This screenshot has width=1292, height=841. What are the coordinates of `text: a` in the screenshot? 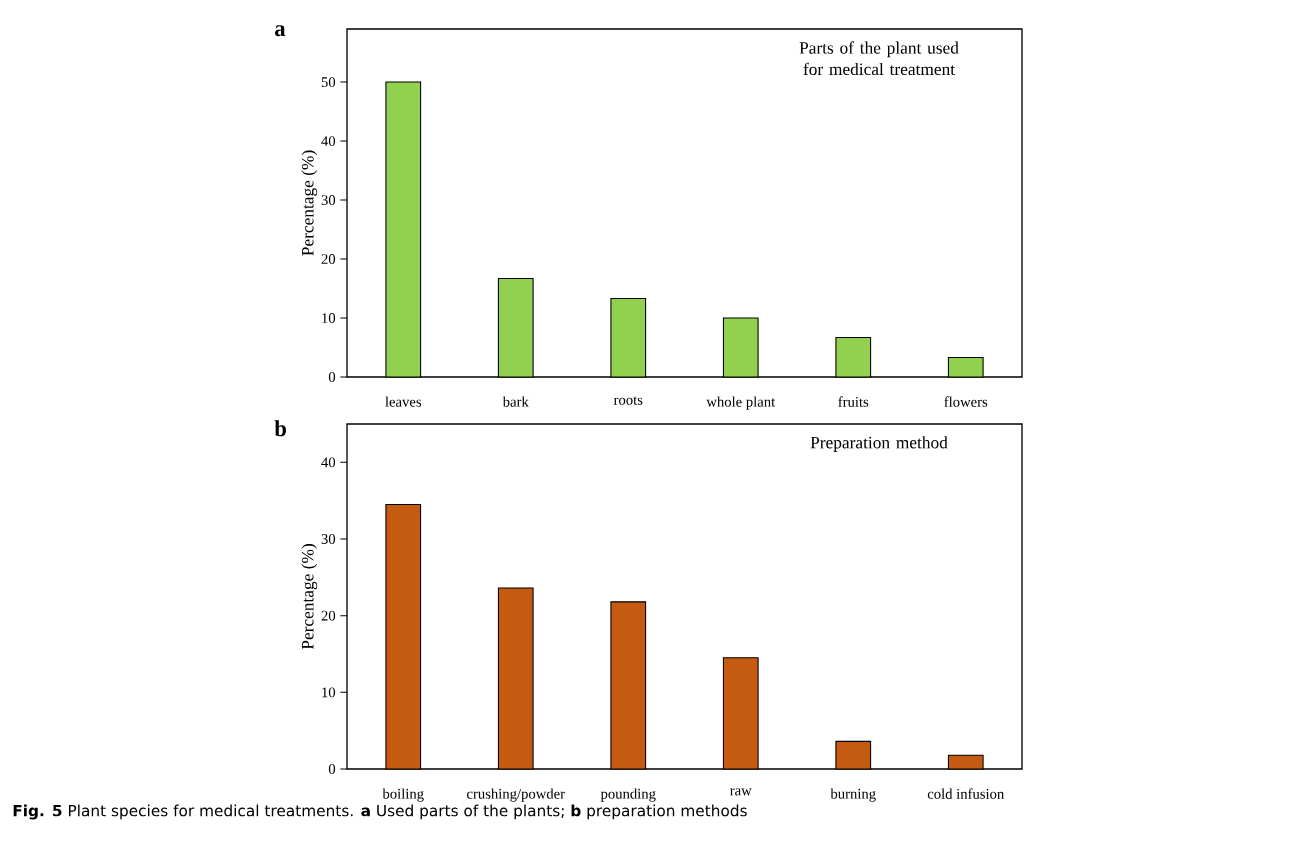 It's located at (280, 31).